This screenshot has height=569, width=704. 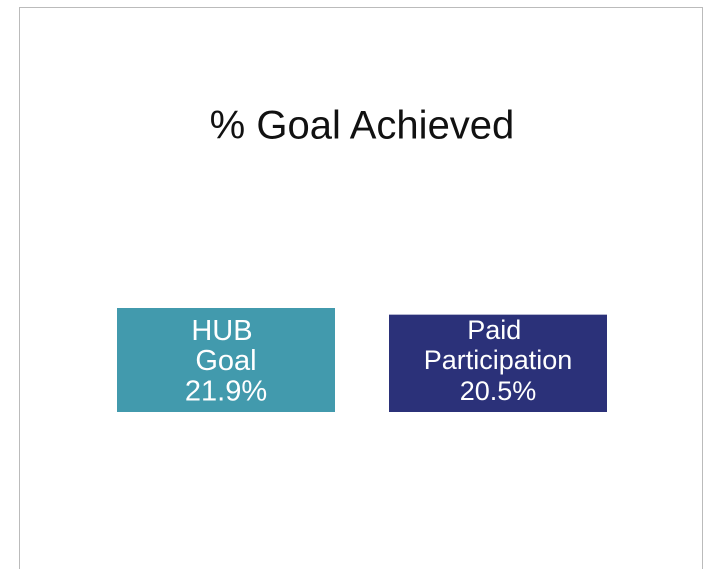 I want to click on category-label: HUB Goal, so click(x=225, y=346).